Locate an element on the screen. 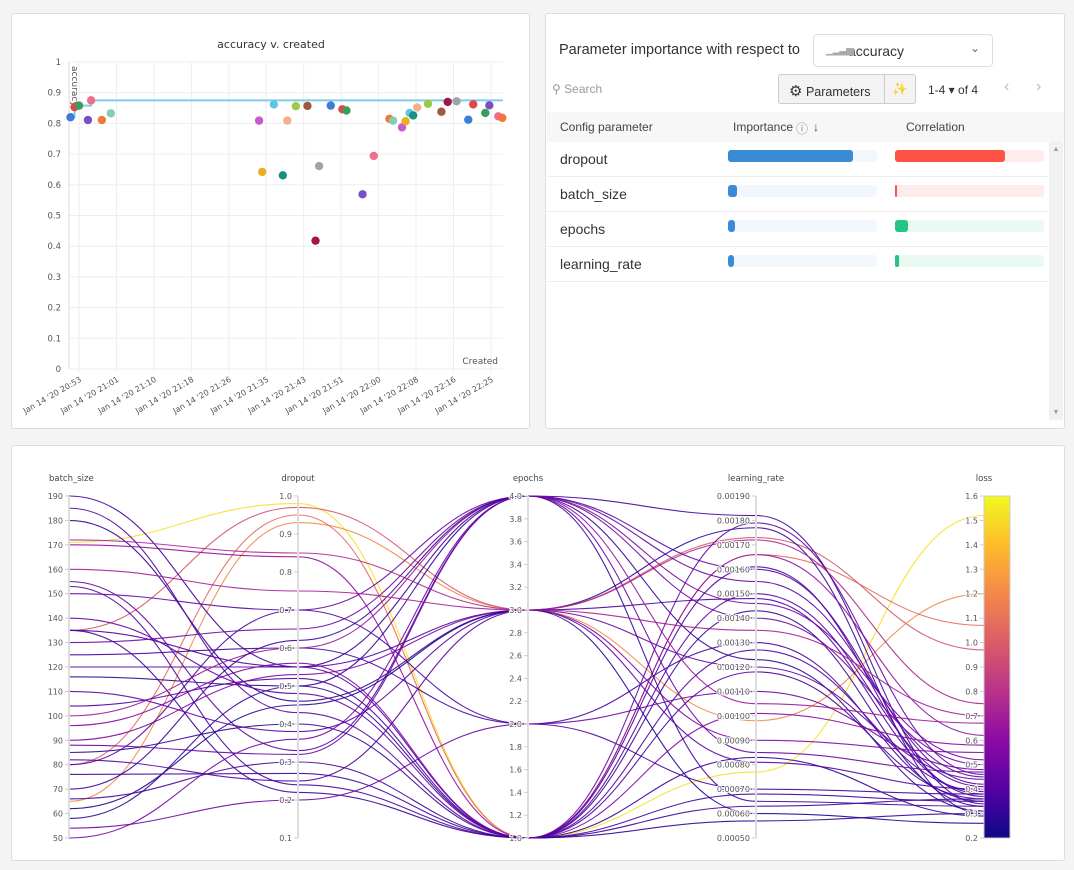 The width and height of the screenshot is (1074, 870). magic-wand-button: ✨ is located at coordinates (900, 89).